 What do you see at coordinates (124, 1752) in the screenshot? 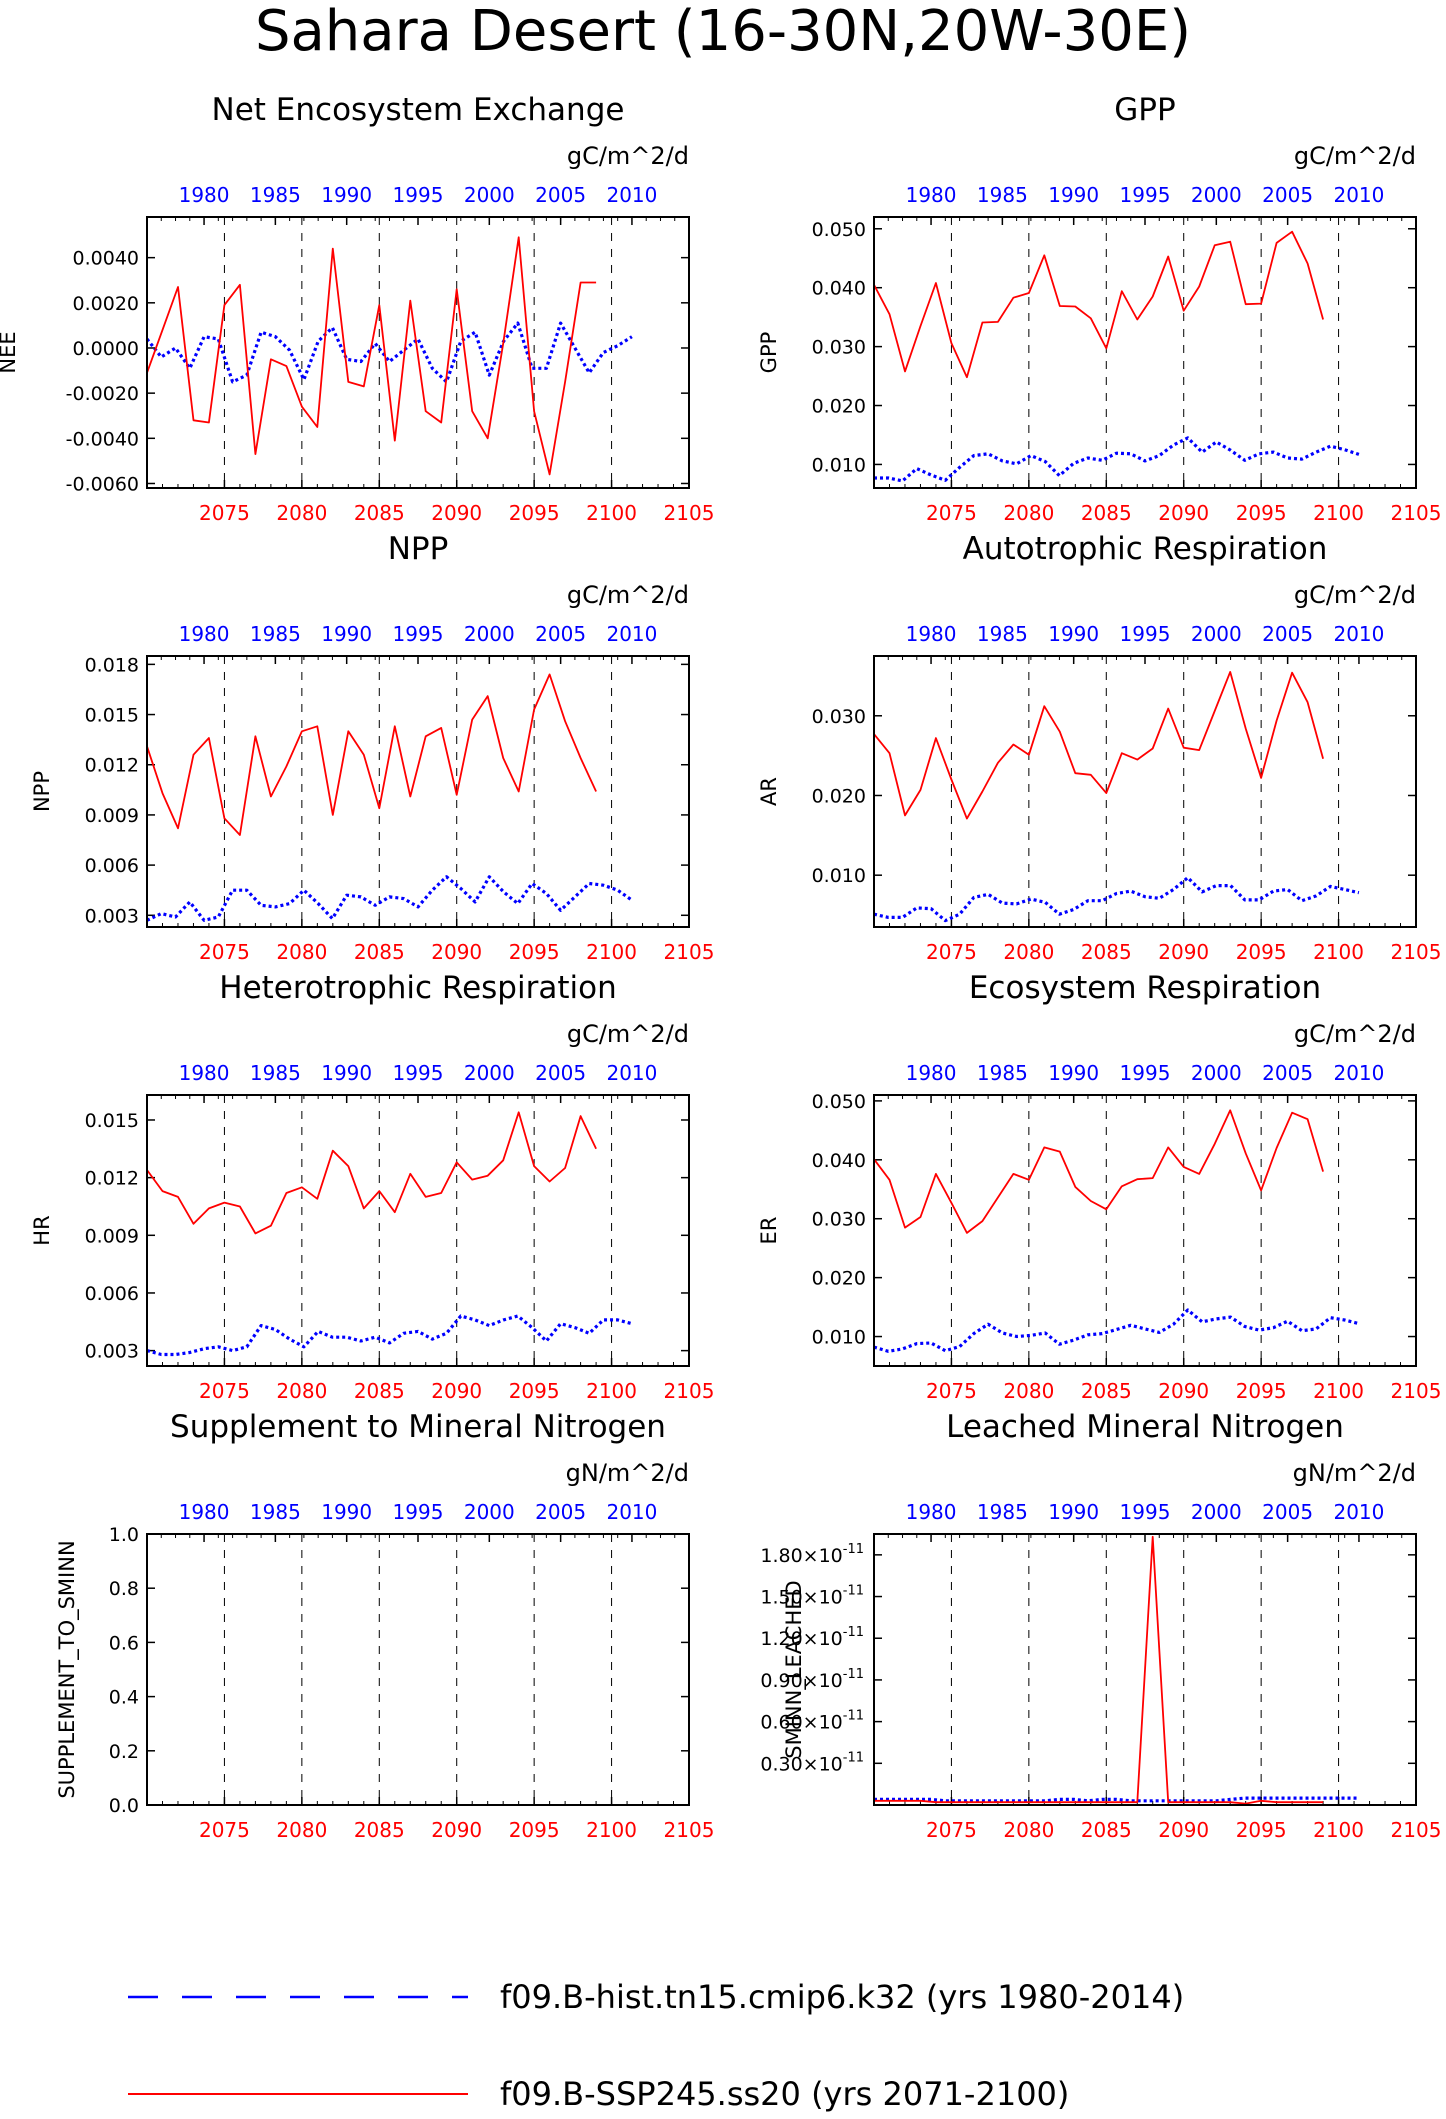
I see `y-tick-label: 0.2` at bounding box center [124, 1752].